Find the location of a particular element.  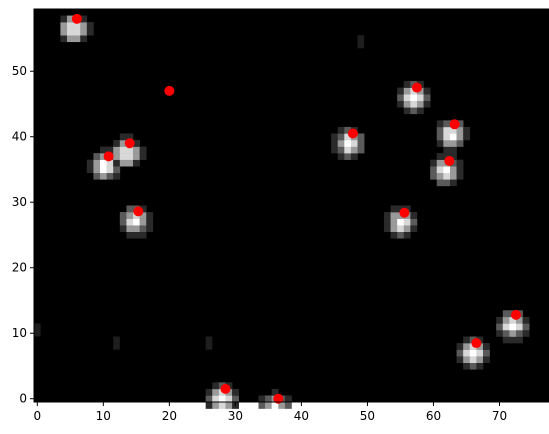

x-tick-label: 0 is located at coordinates (37, 416).